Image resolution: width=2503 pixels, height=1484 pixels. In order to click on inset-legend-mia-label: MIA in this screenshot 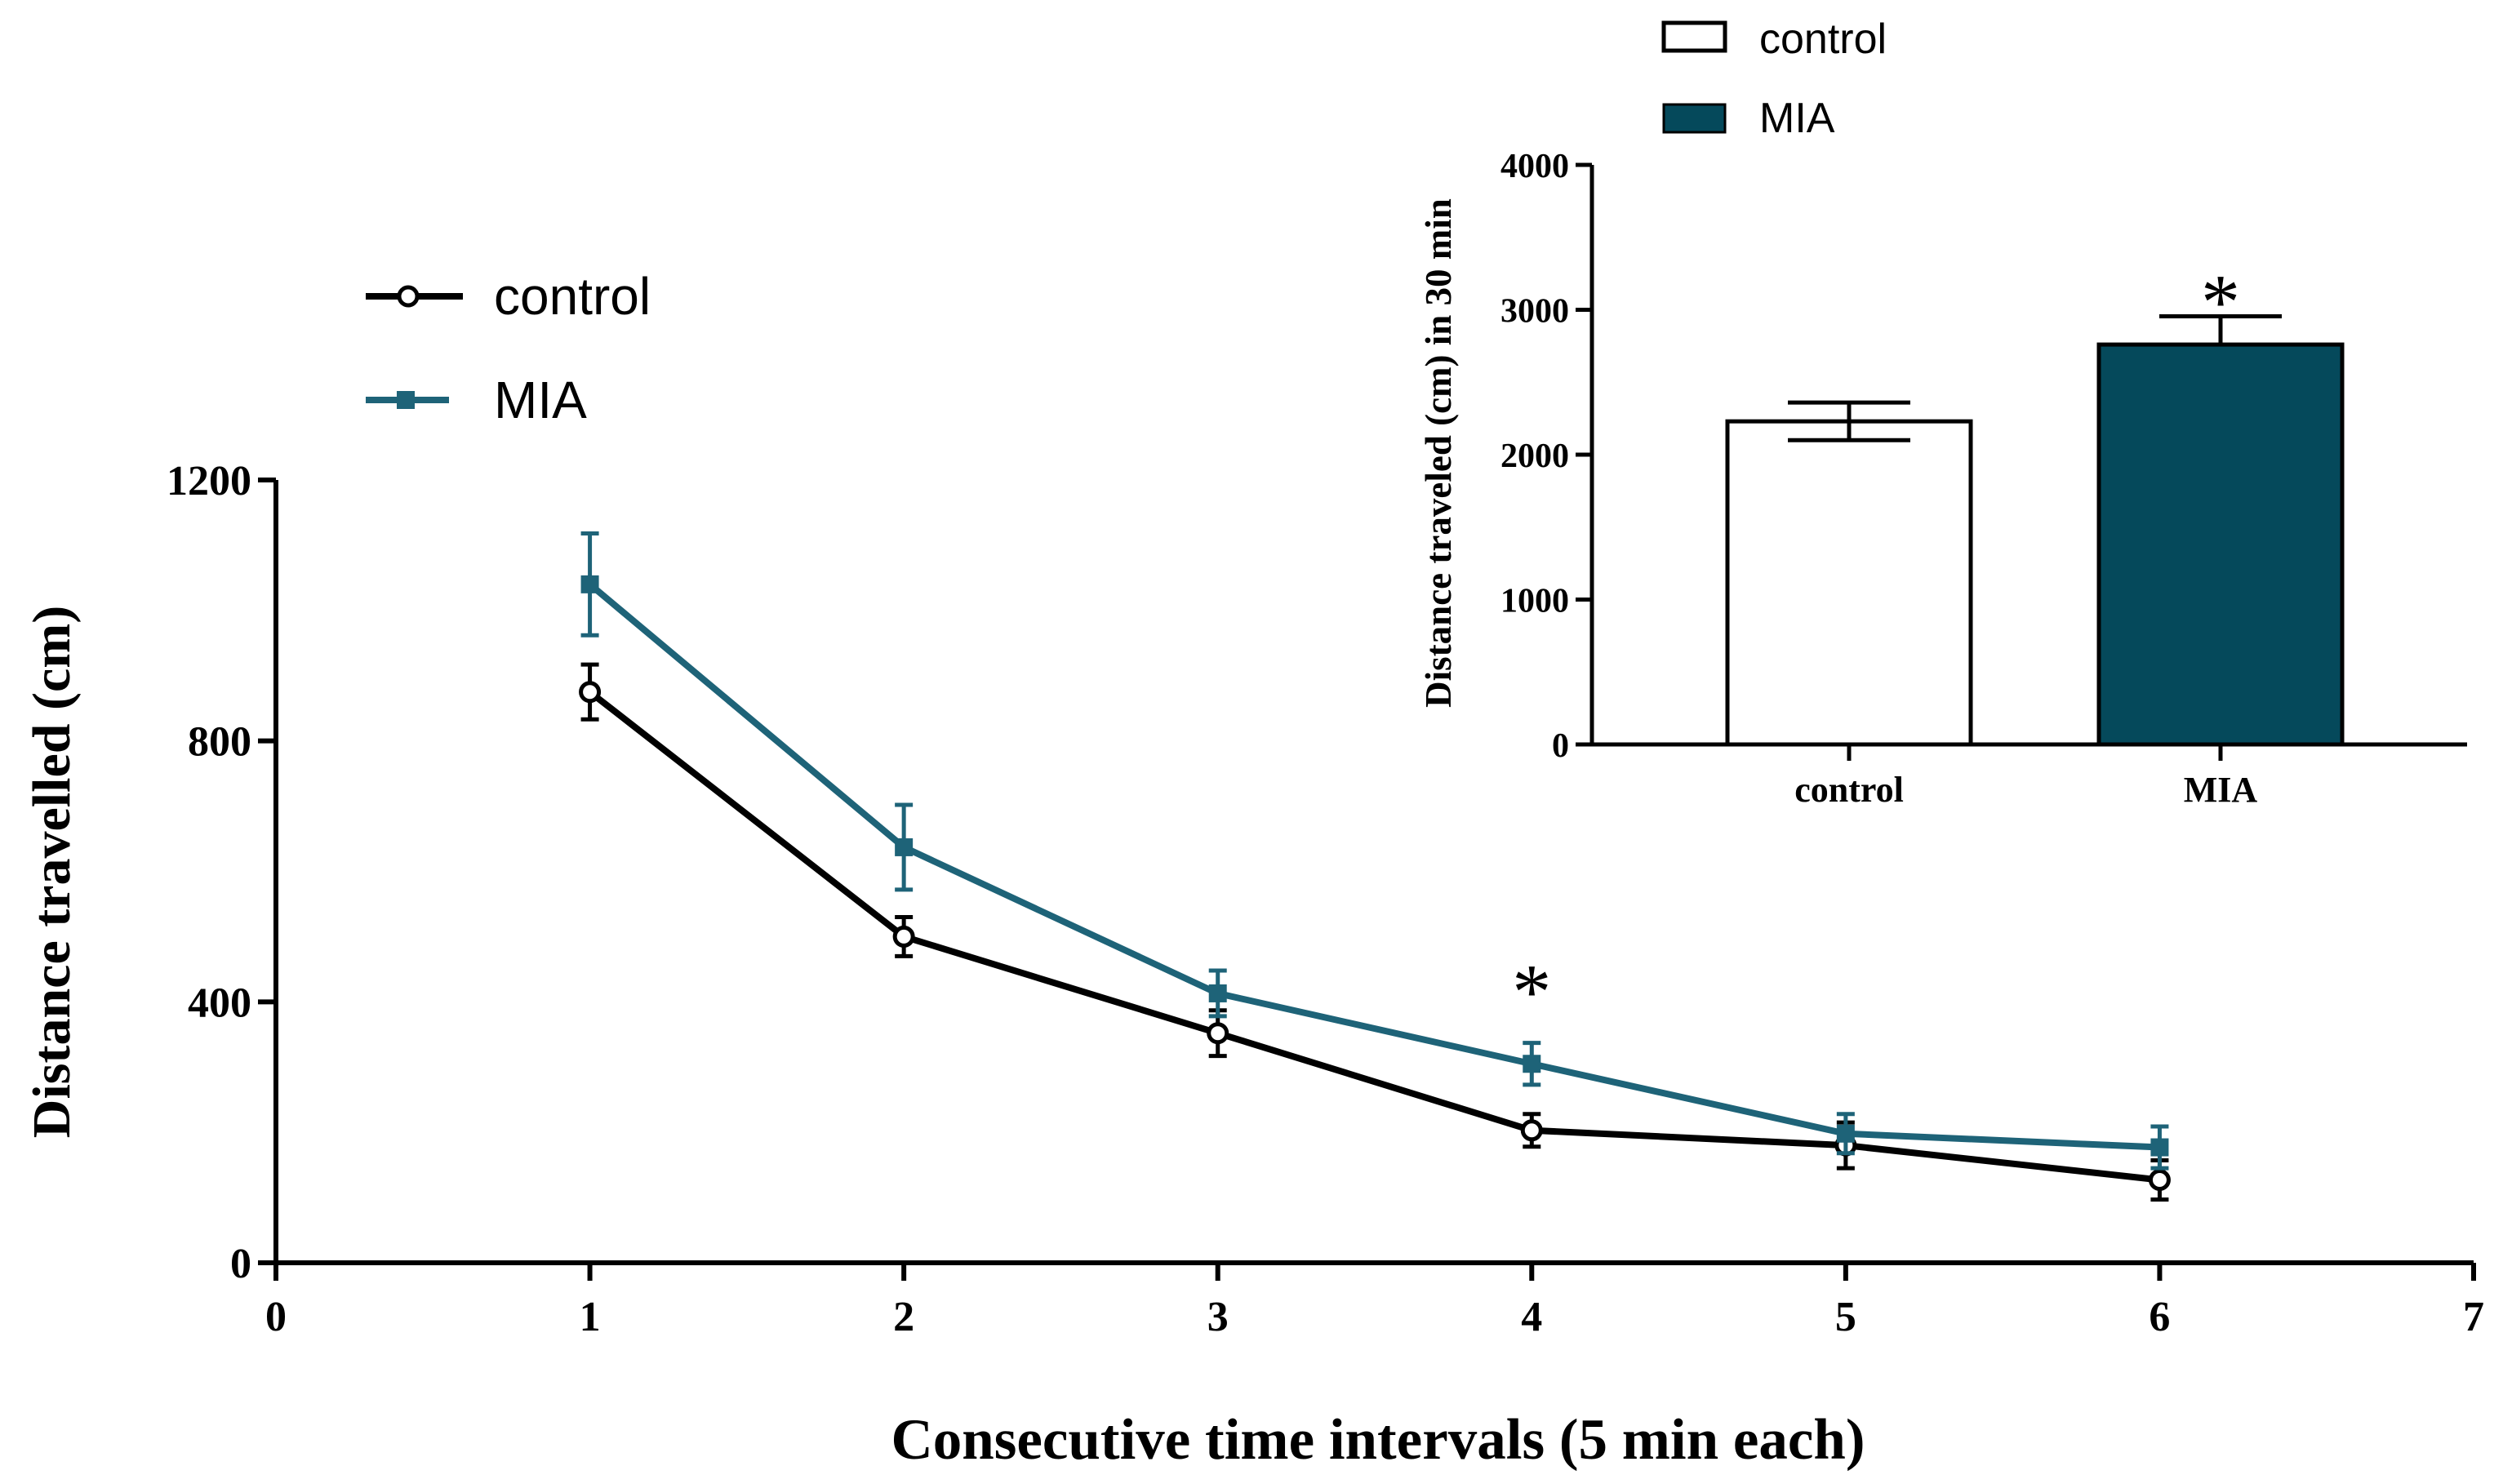, I will do `click(1797, 119)`.